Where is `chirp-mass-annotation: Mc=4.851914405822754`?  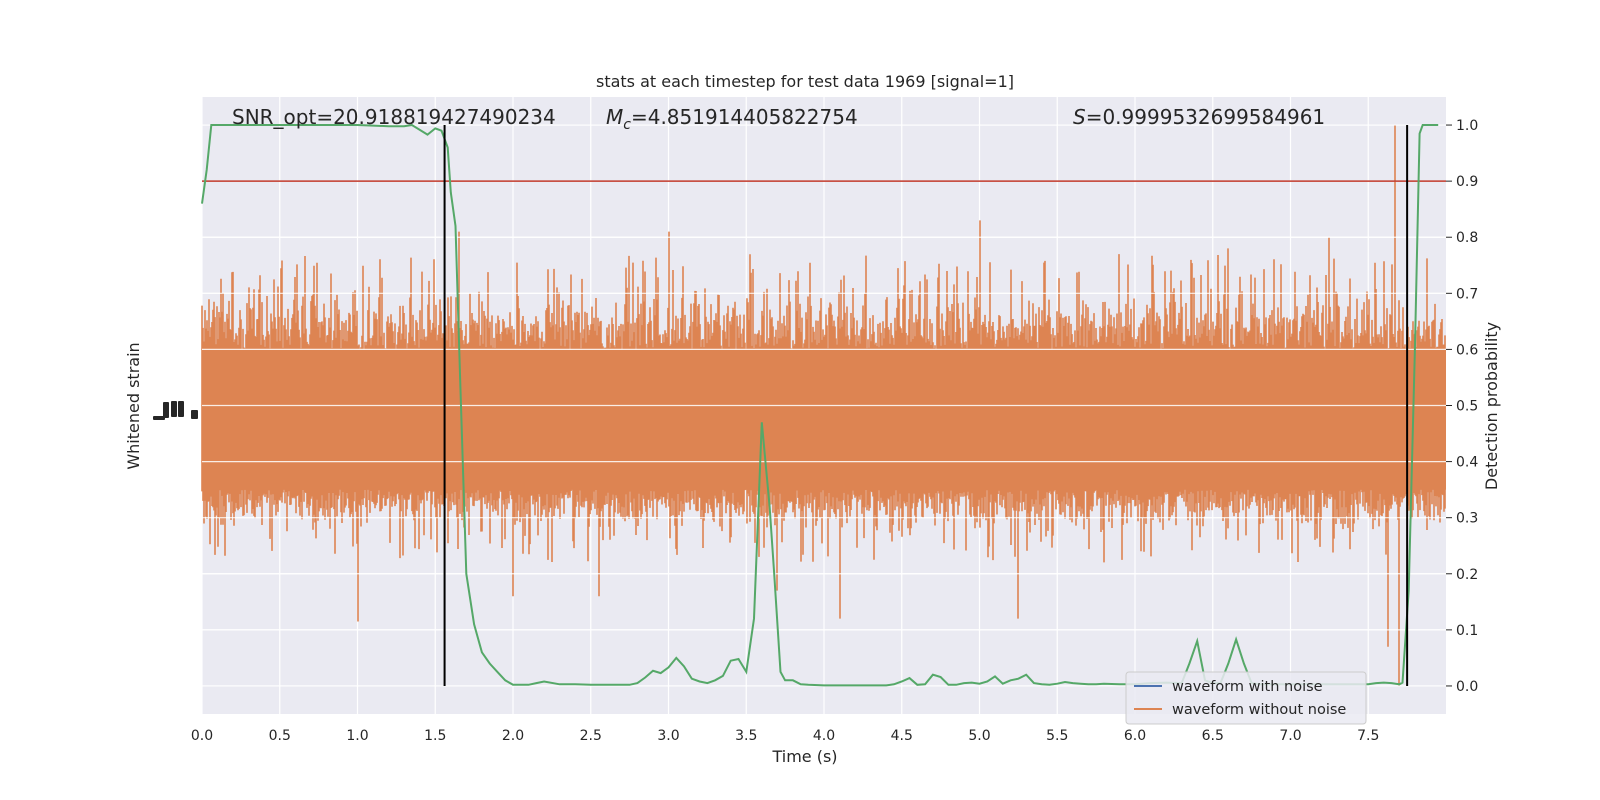
chirp-mass-annotation: Mc=4.851914405822754 is located at coordinates (732, 119).